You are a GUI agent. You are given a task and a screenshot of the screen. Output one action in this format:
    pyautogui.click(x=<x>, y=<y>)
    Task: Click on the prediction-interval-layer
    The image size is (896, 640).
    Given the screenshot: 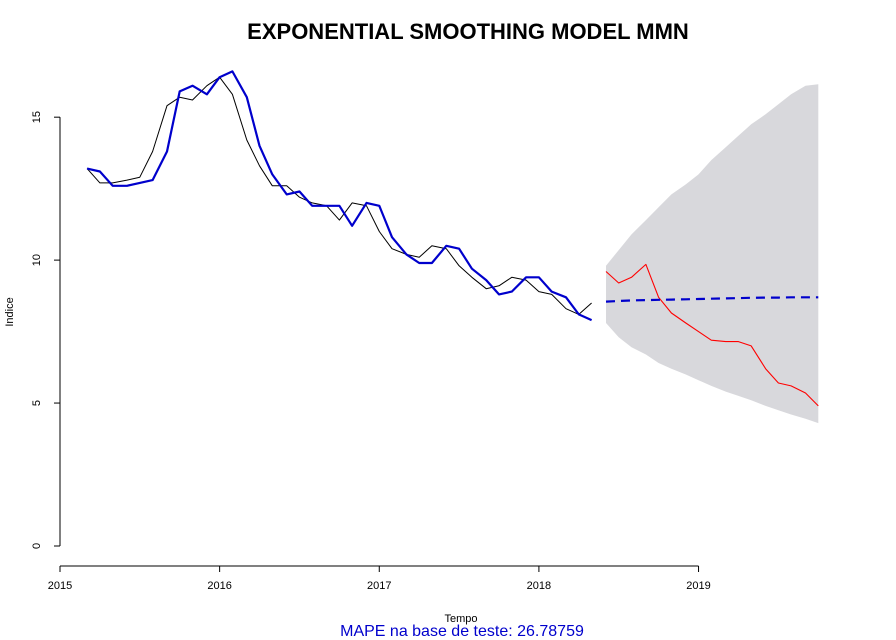 What is the action you would take?
    pyautogui.click(x=712, y=254)
    